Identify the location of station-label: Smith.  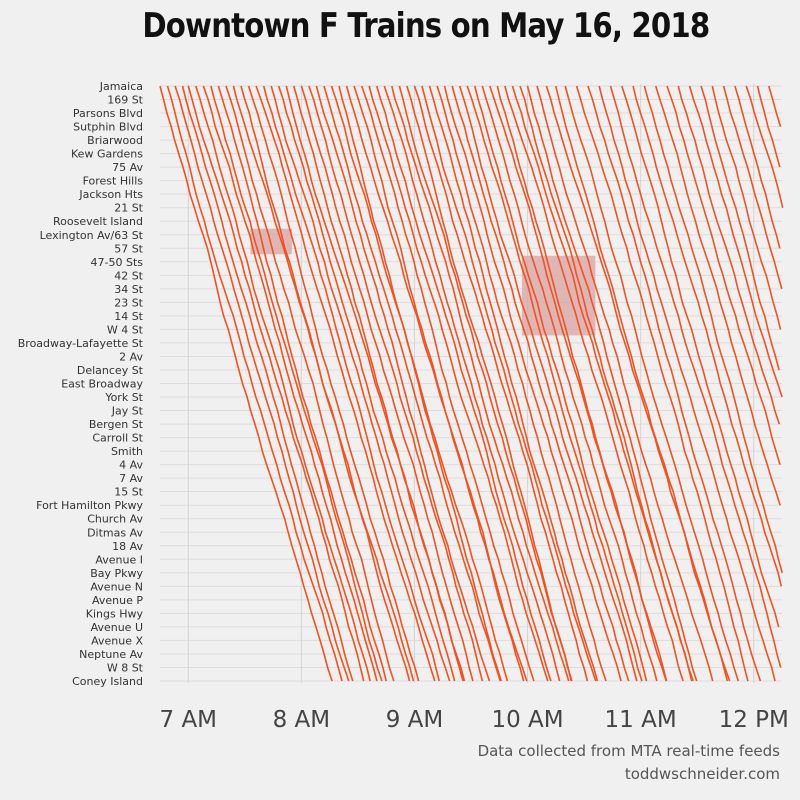
(127, 451).